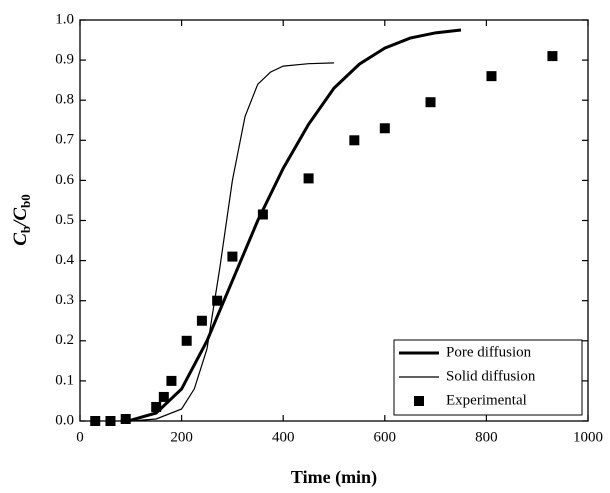 This screenshot has width=610, height=493. Describe the element at coordinates (489, 352) in the screenshot. I see `legend-label: Pore diffusion` at that location.